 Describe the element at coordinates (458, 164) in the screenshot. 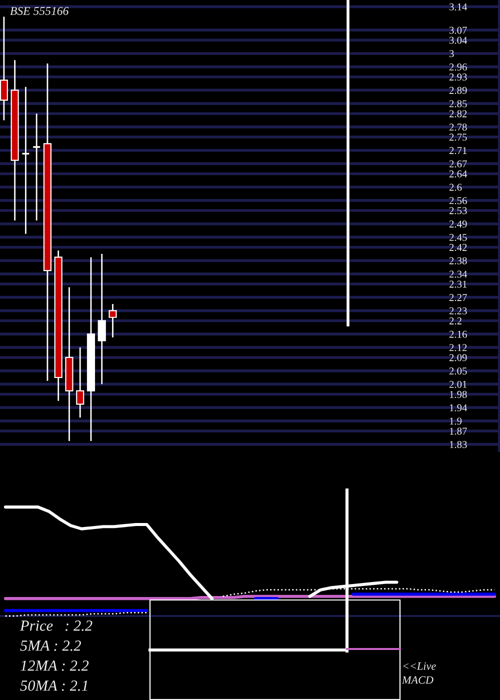

I see `y-tick-label: 2.67` at that location.